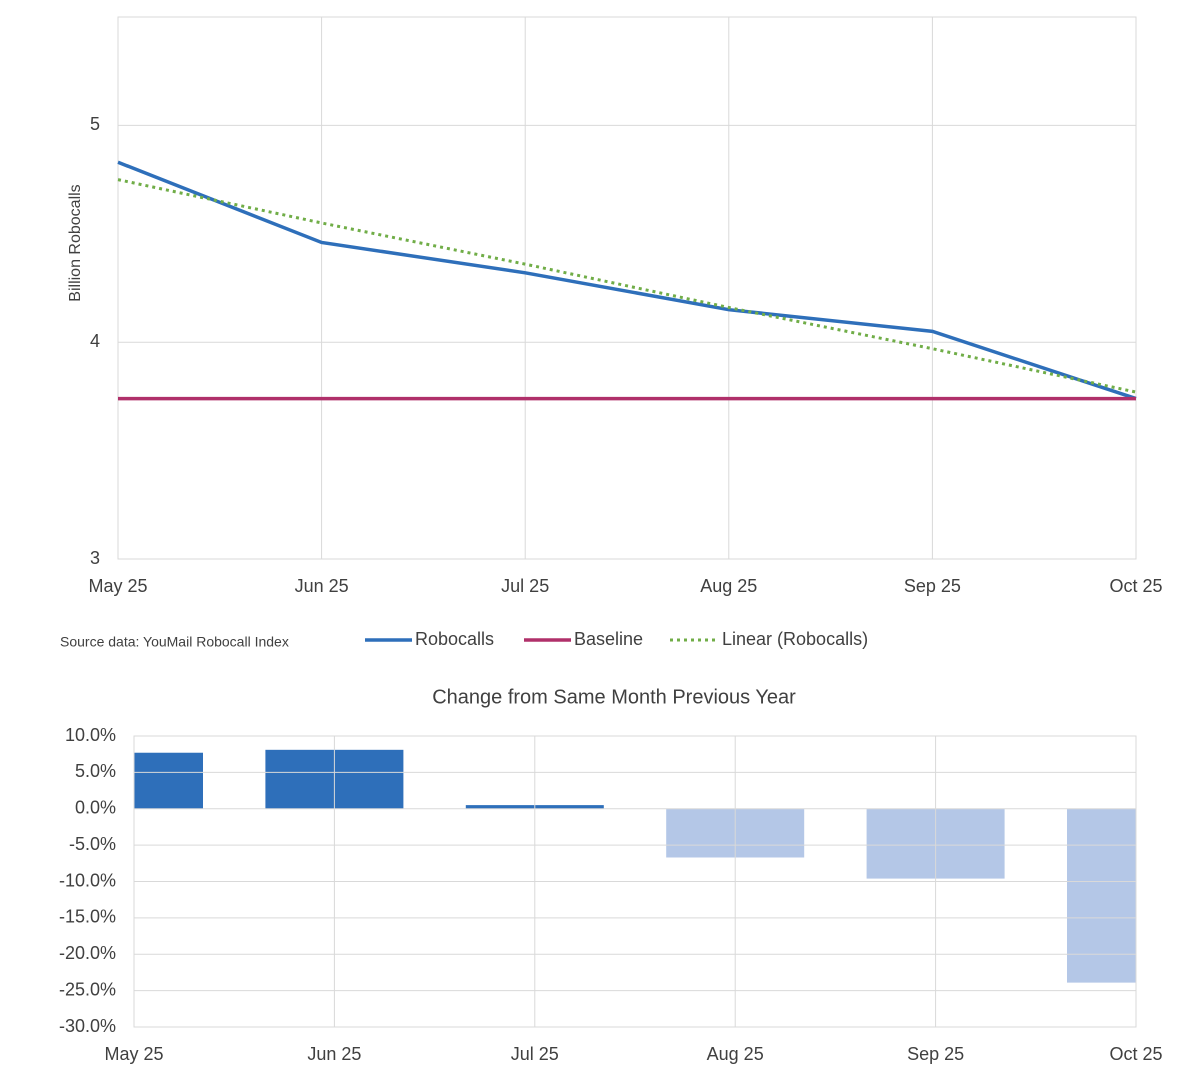  What do you see at coordinates (87, 880) in the screenshot?
I see `y-tick-label: -10.0%` at bounding box center [87, 880].